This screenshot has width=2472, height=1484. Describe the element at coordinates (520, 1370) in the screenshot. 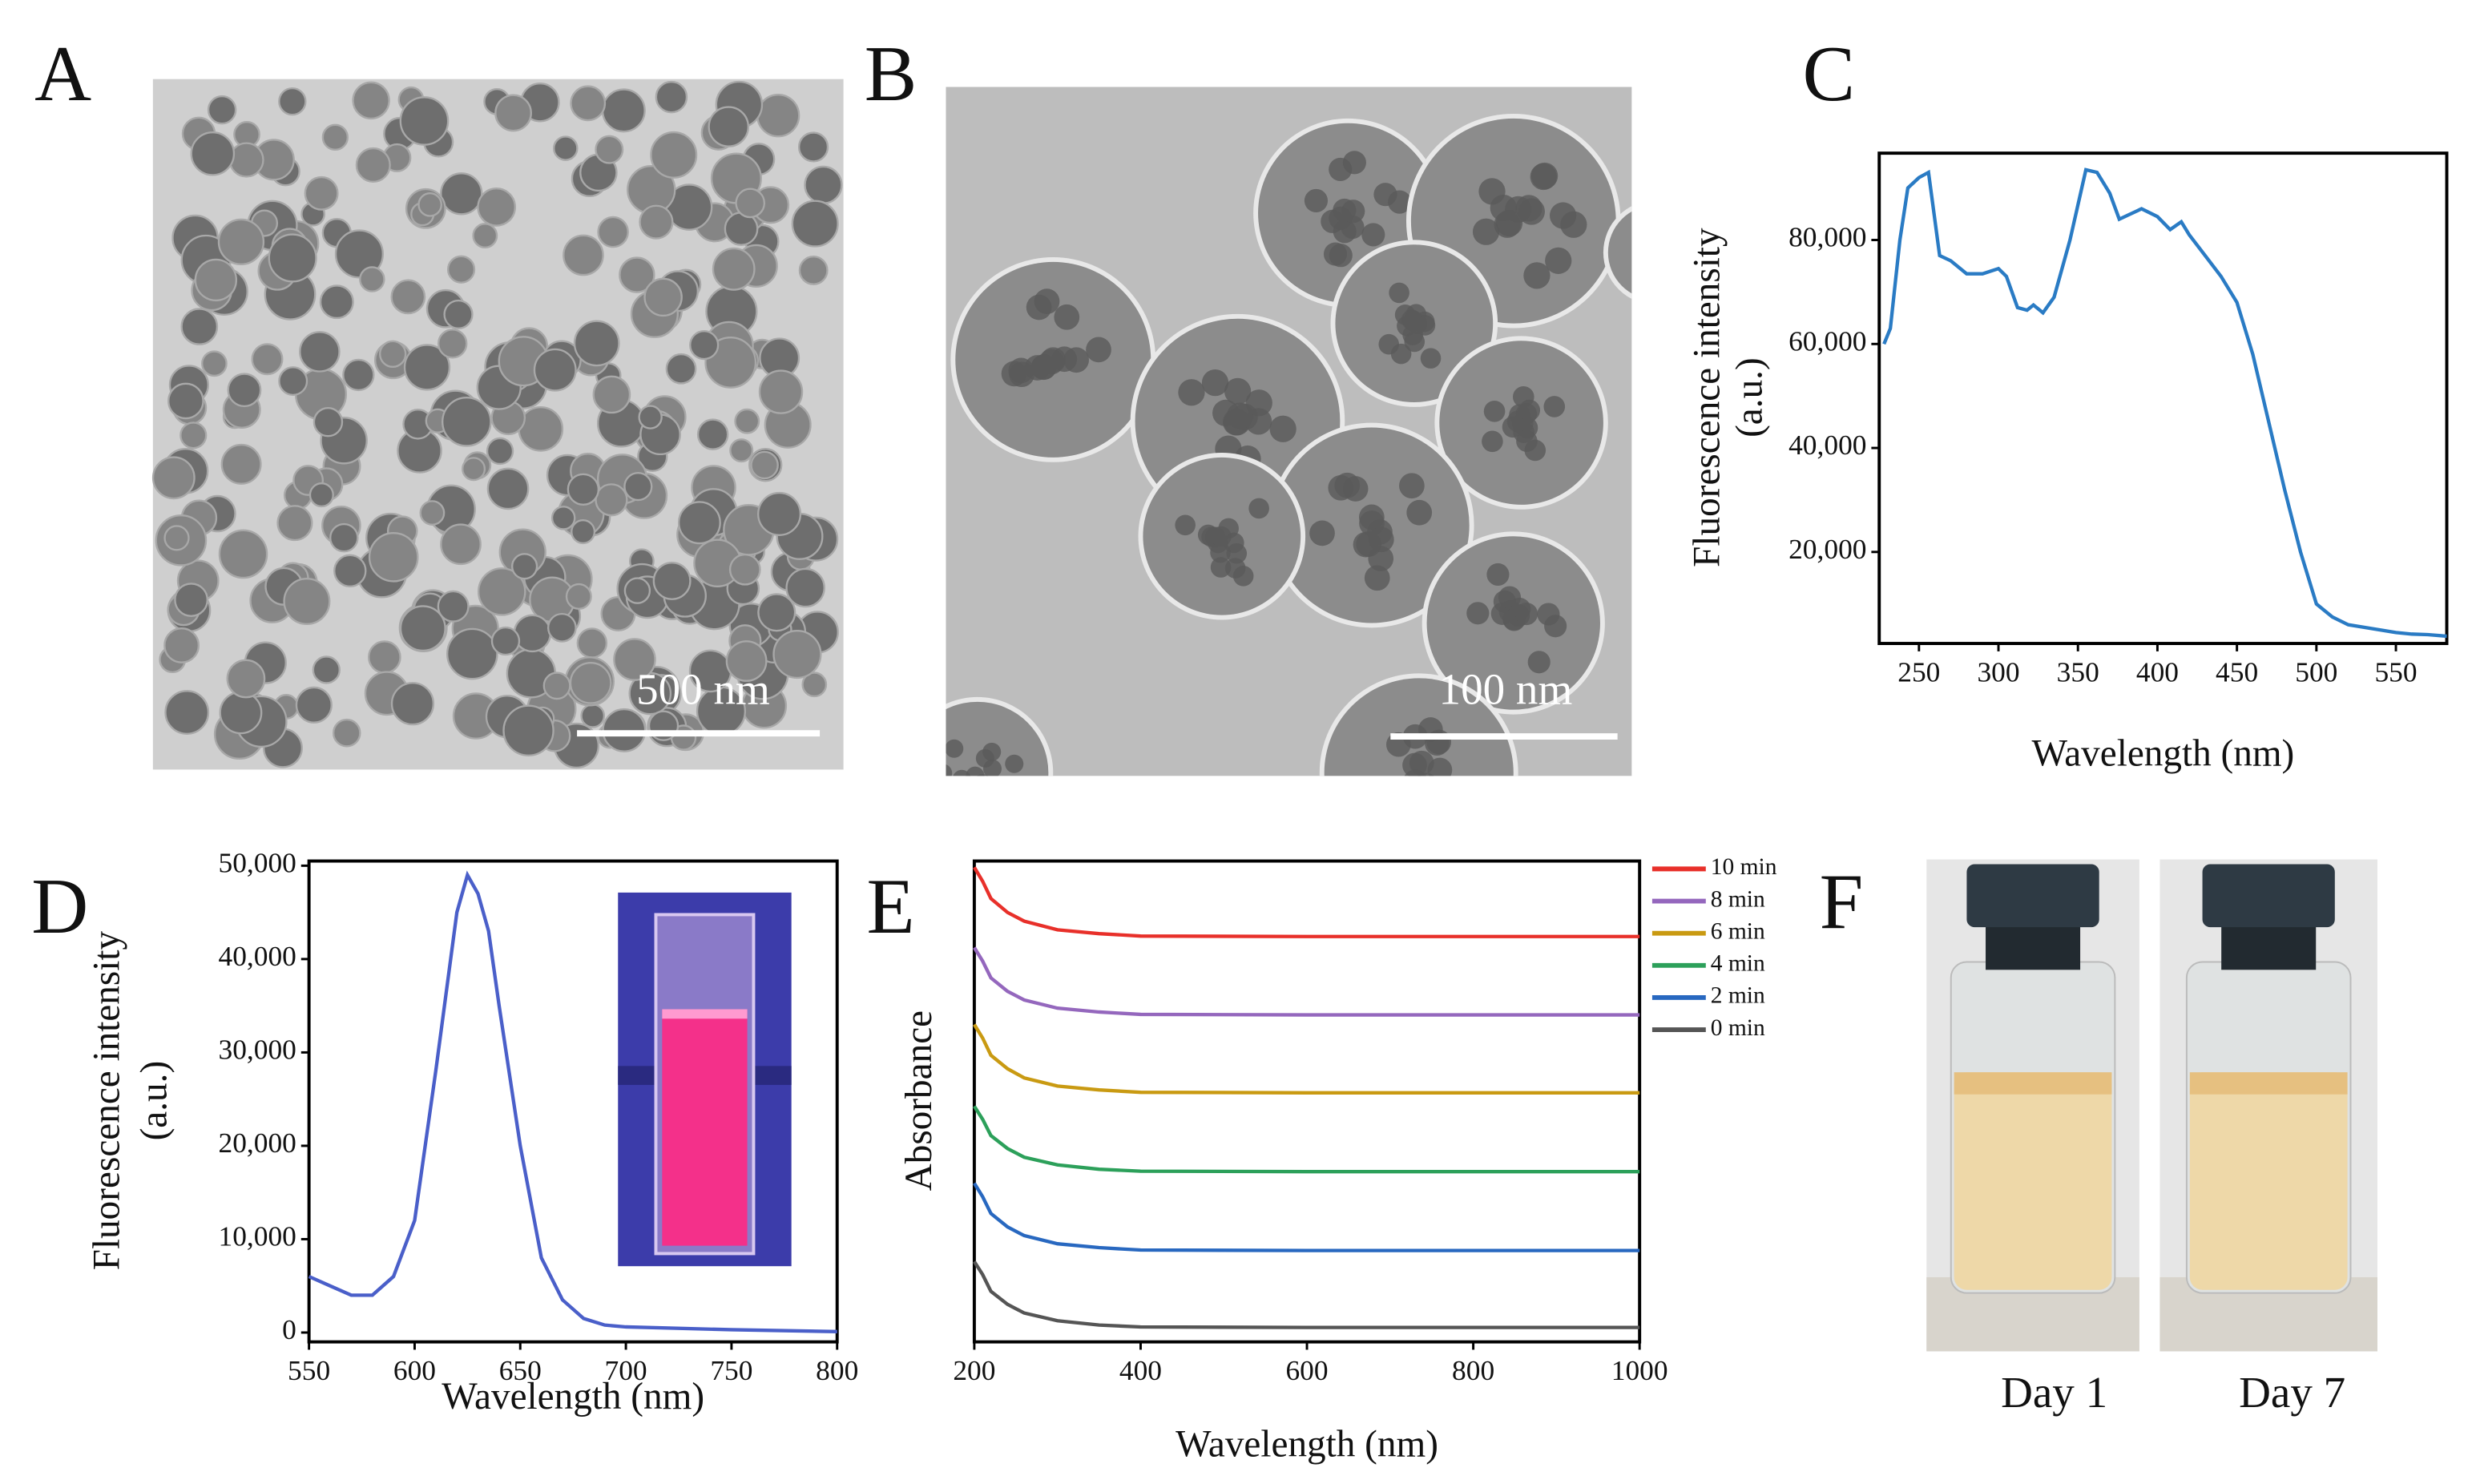

I see `x-tick-label: 650` at that location.